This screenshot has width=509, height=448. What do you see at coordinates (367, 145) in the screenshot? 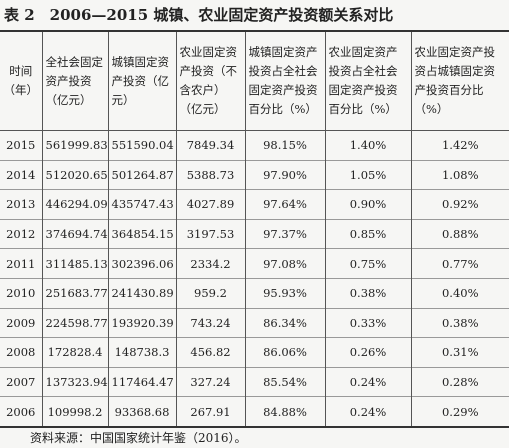
I see `table-cell: 1.40%` at bounding box center [367, 145].